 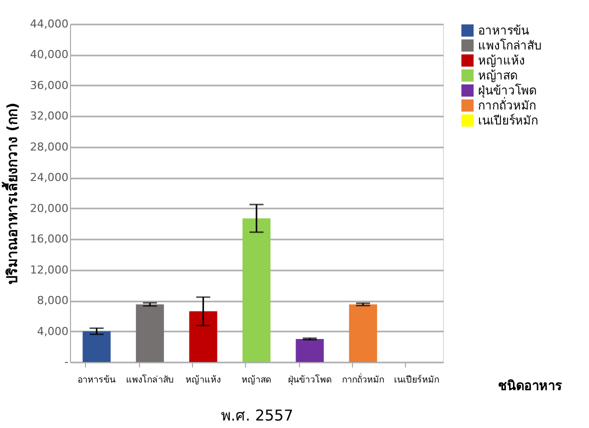 What do you see at coordinates (530, 386) in the screenshot?
I see `text: ชนิดอาหาร` at bounding box center [530, 386].